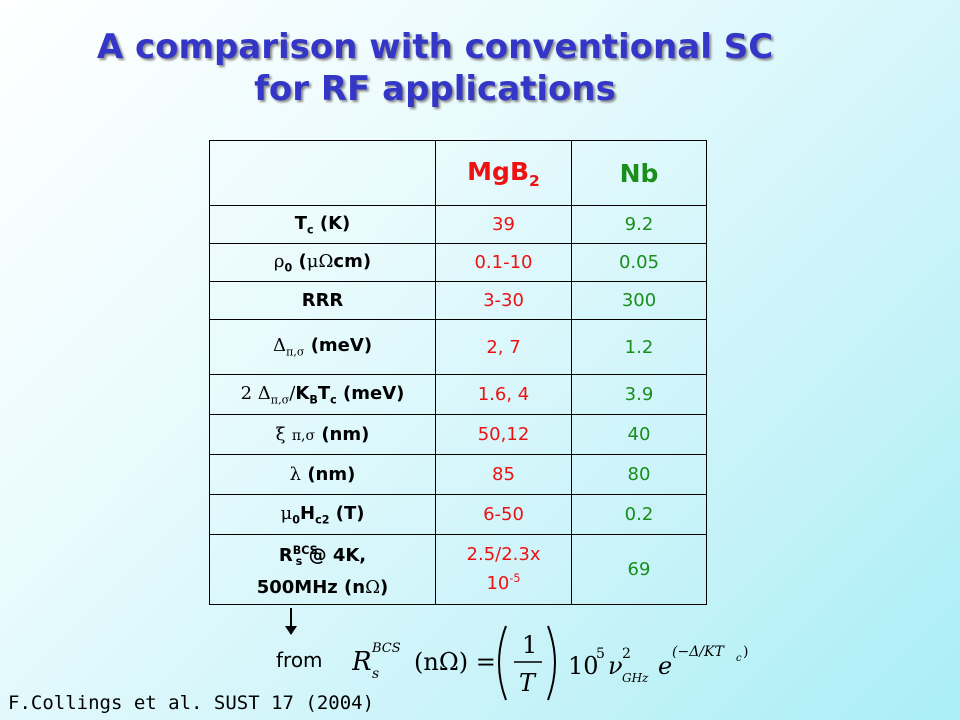 The width and height of the screenshot is (960, 720). I want to click on table-row: ρ0 (μΩcm) 0.1-10 0.05, so click(458, 262).